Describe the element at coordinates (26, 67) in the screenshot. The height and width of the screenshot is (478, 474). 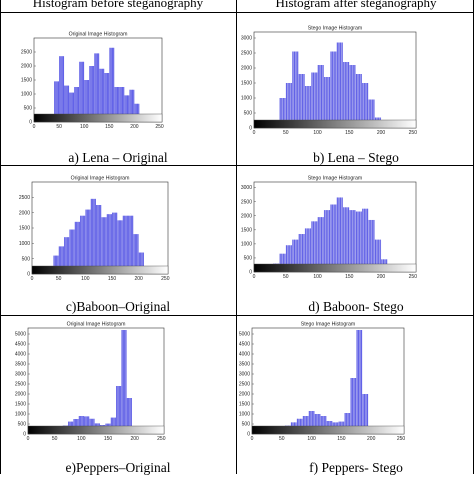
I see `y-tick-label: 2000` at that location.